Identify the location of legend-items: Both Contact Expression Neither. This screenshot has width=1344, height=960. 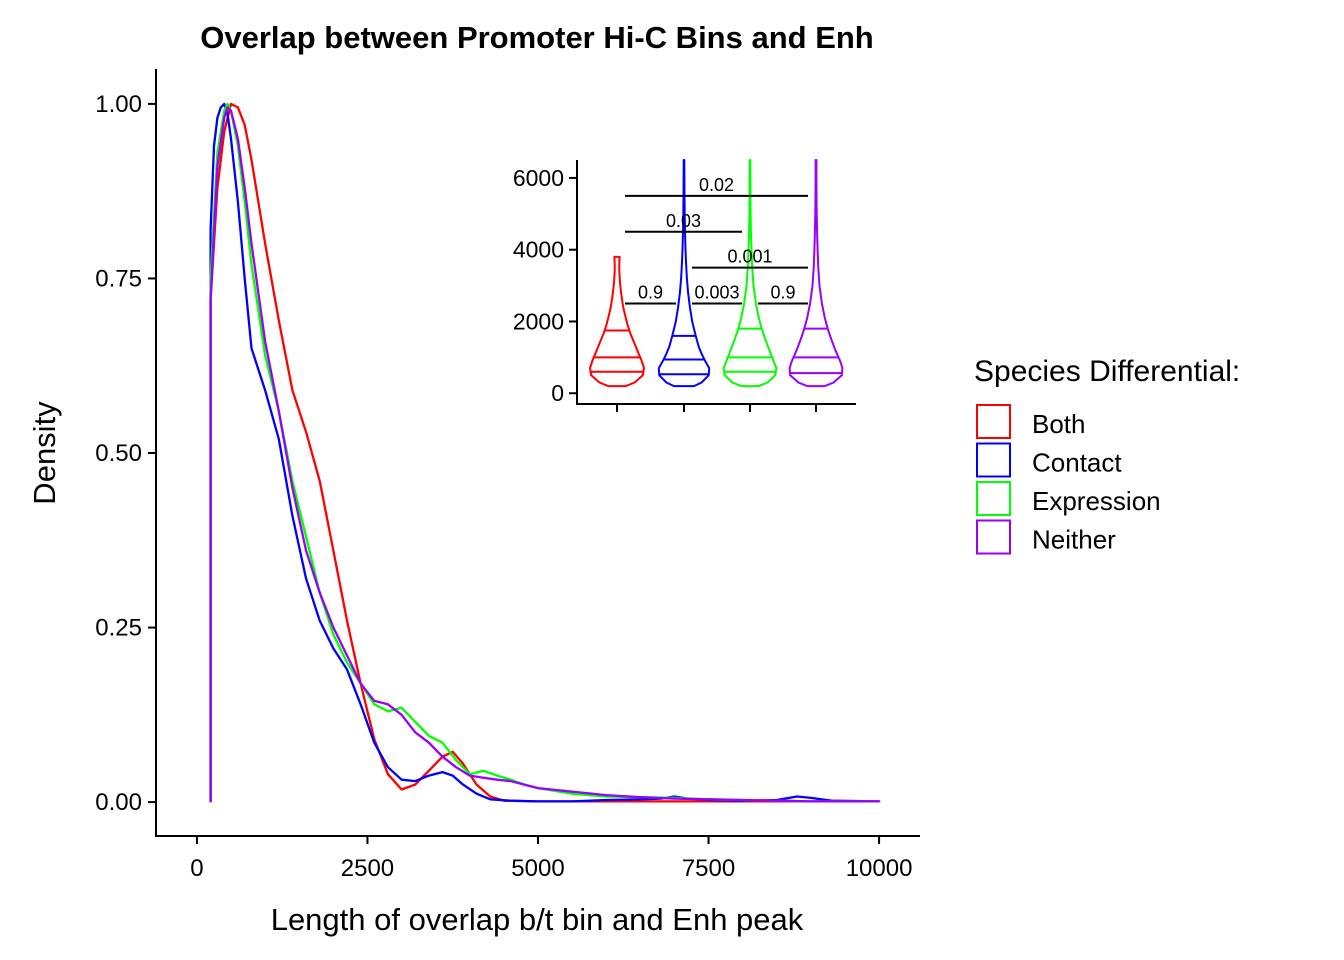
(1068, 479).